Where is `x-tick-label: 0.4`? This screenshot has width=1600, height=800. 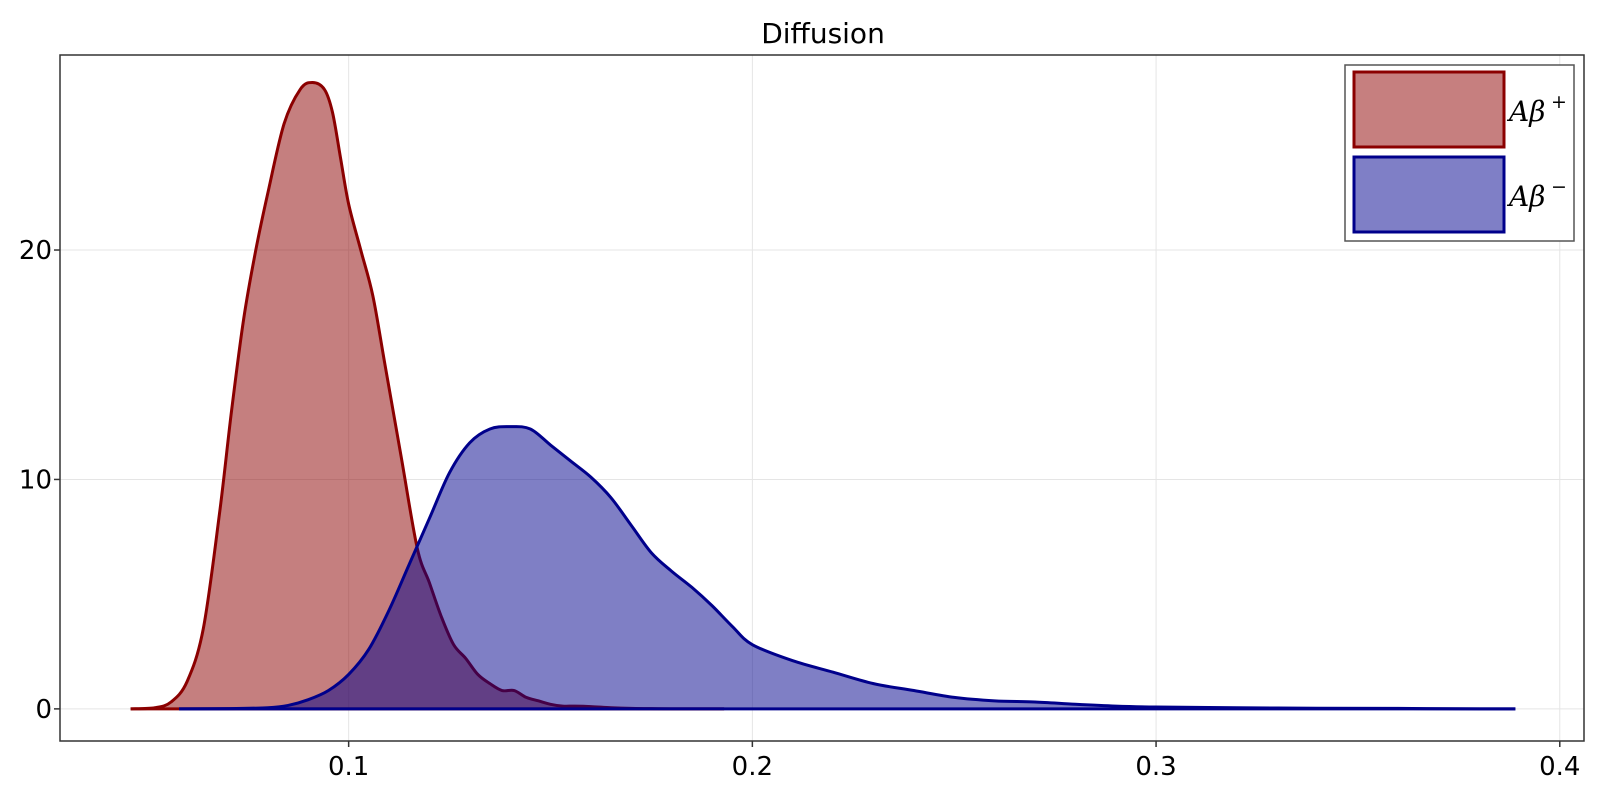 x-tick-label: 0.4 is located at coordinates (1559, 767).